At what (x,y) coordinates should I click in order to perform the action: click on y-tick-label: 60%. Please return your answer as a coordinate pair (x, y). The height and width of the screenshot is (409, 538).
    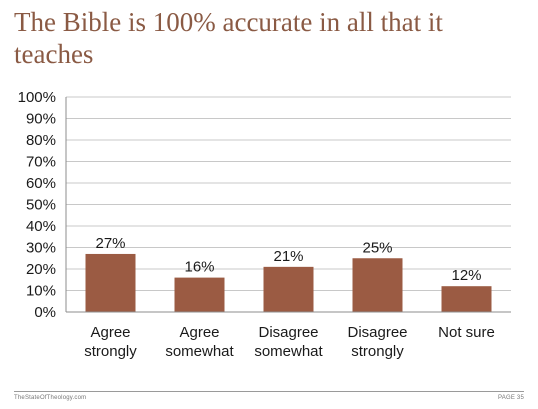
    Looking at the image, I should click on (41, 183).